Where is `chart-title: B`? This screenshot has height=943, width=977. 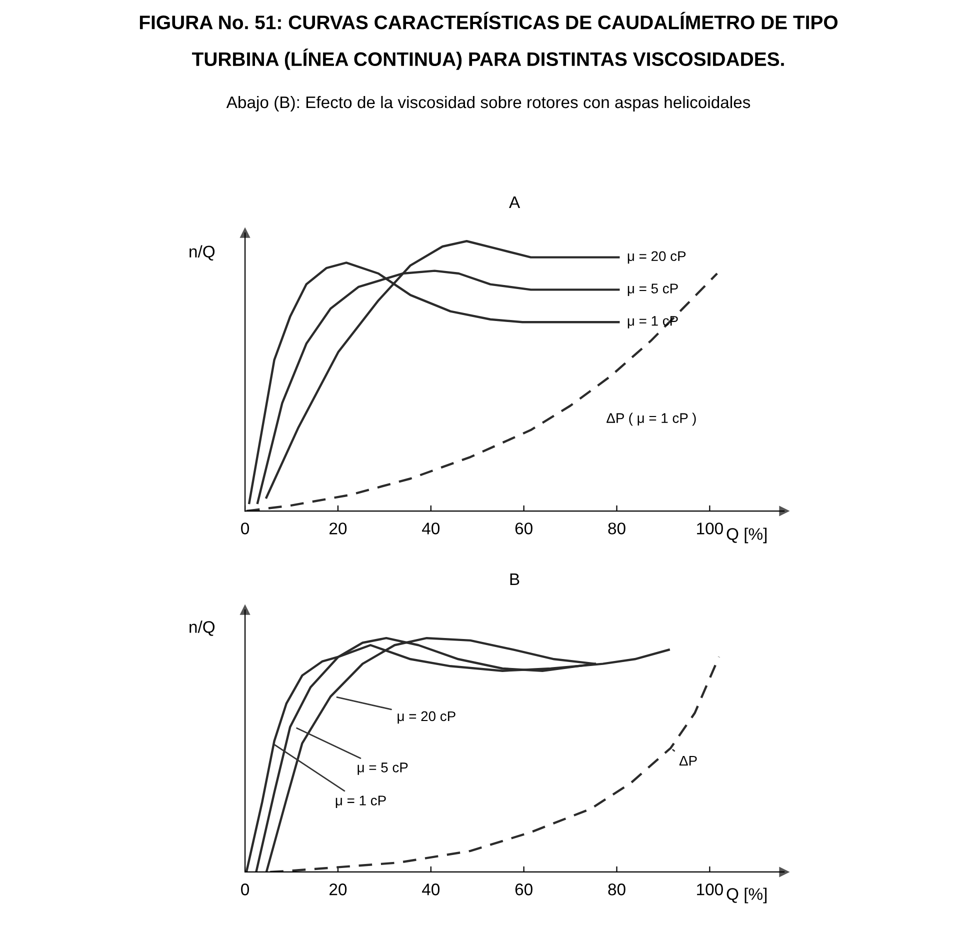 chart-title: B is located at coordinates (515, 580).